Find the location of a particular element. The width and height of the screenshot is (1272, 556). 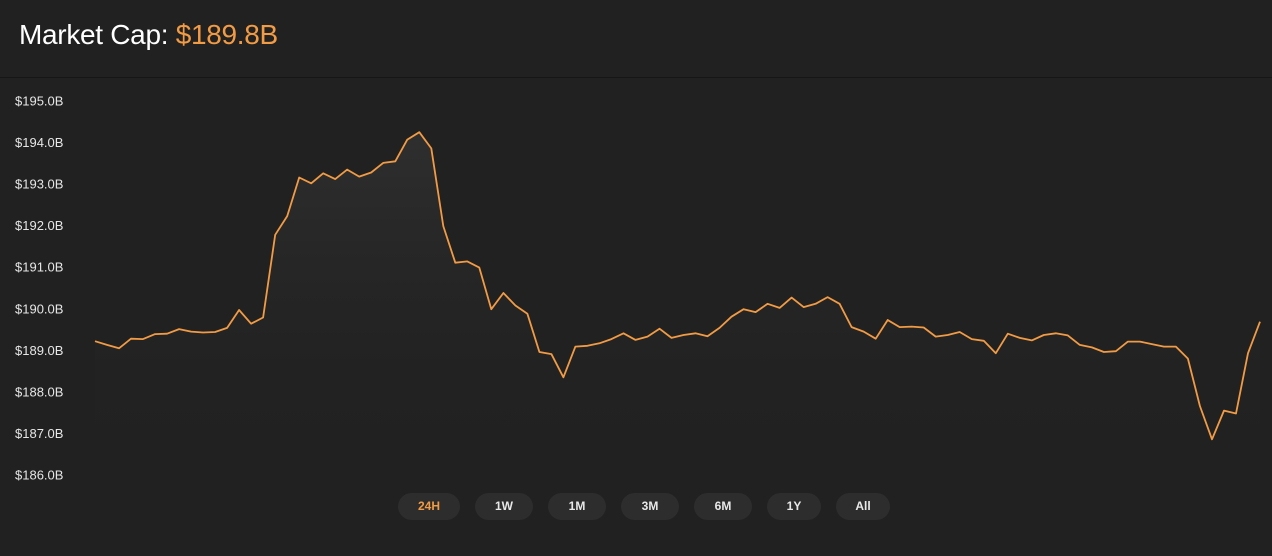

range-button-6m: 6M is located at coordinates (723, 506).